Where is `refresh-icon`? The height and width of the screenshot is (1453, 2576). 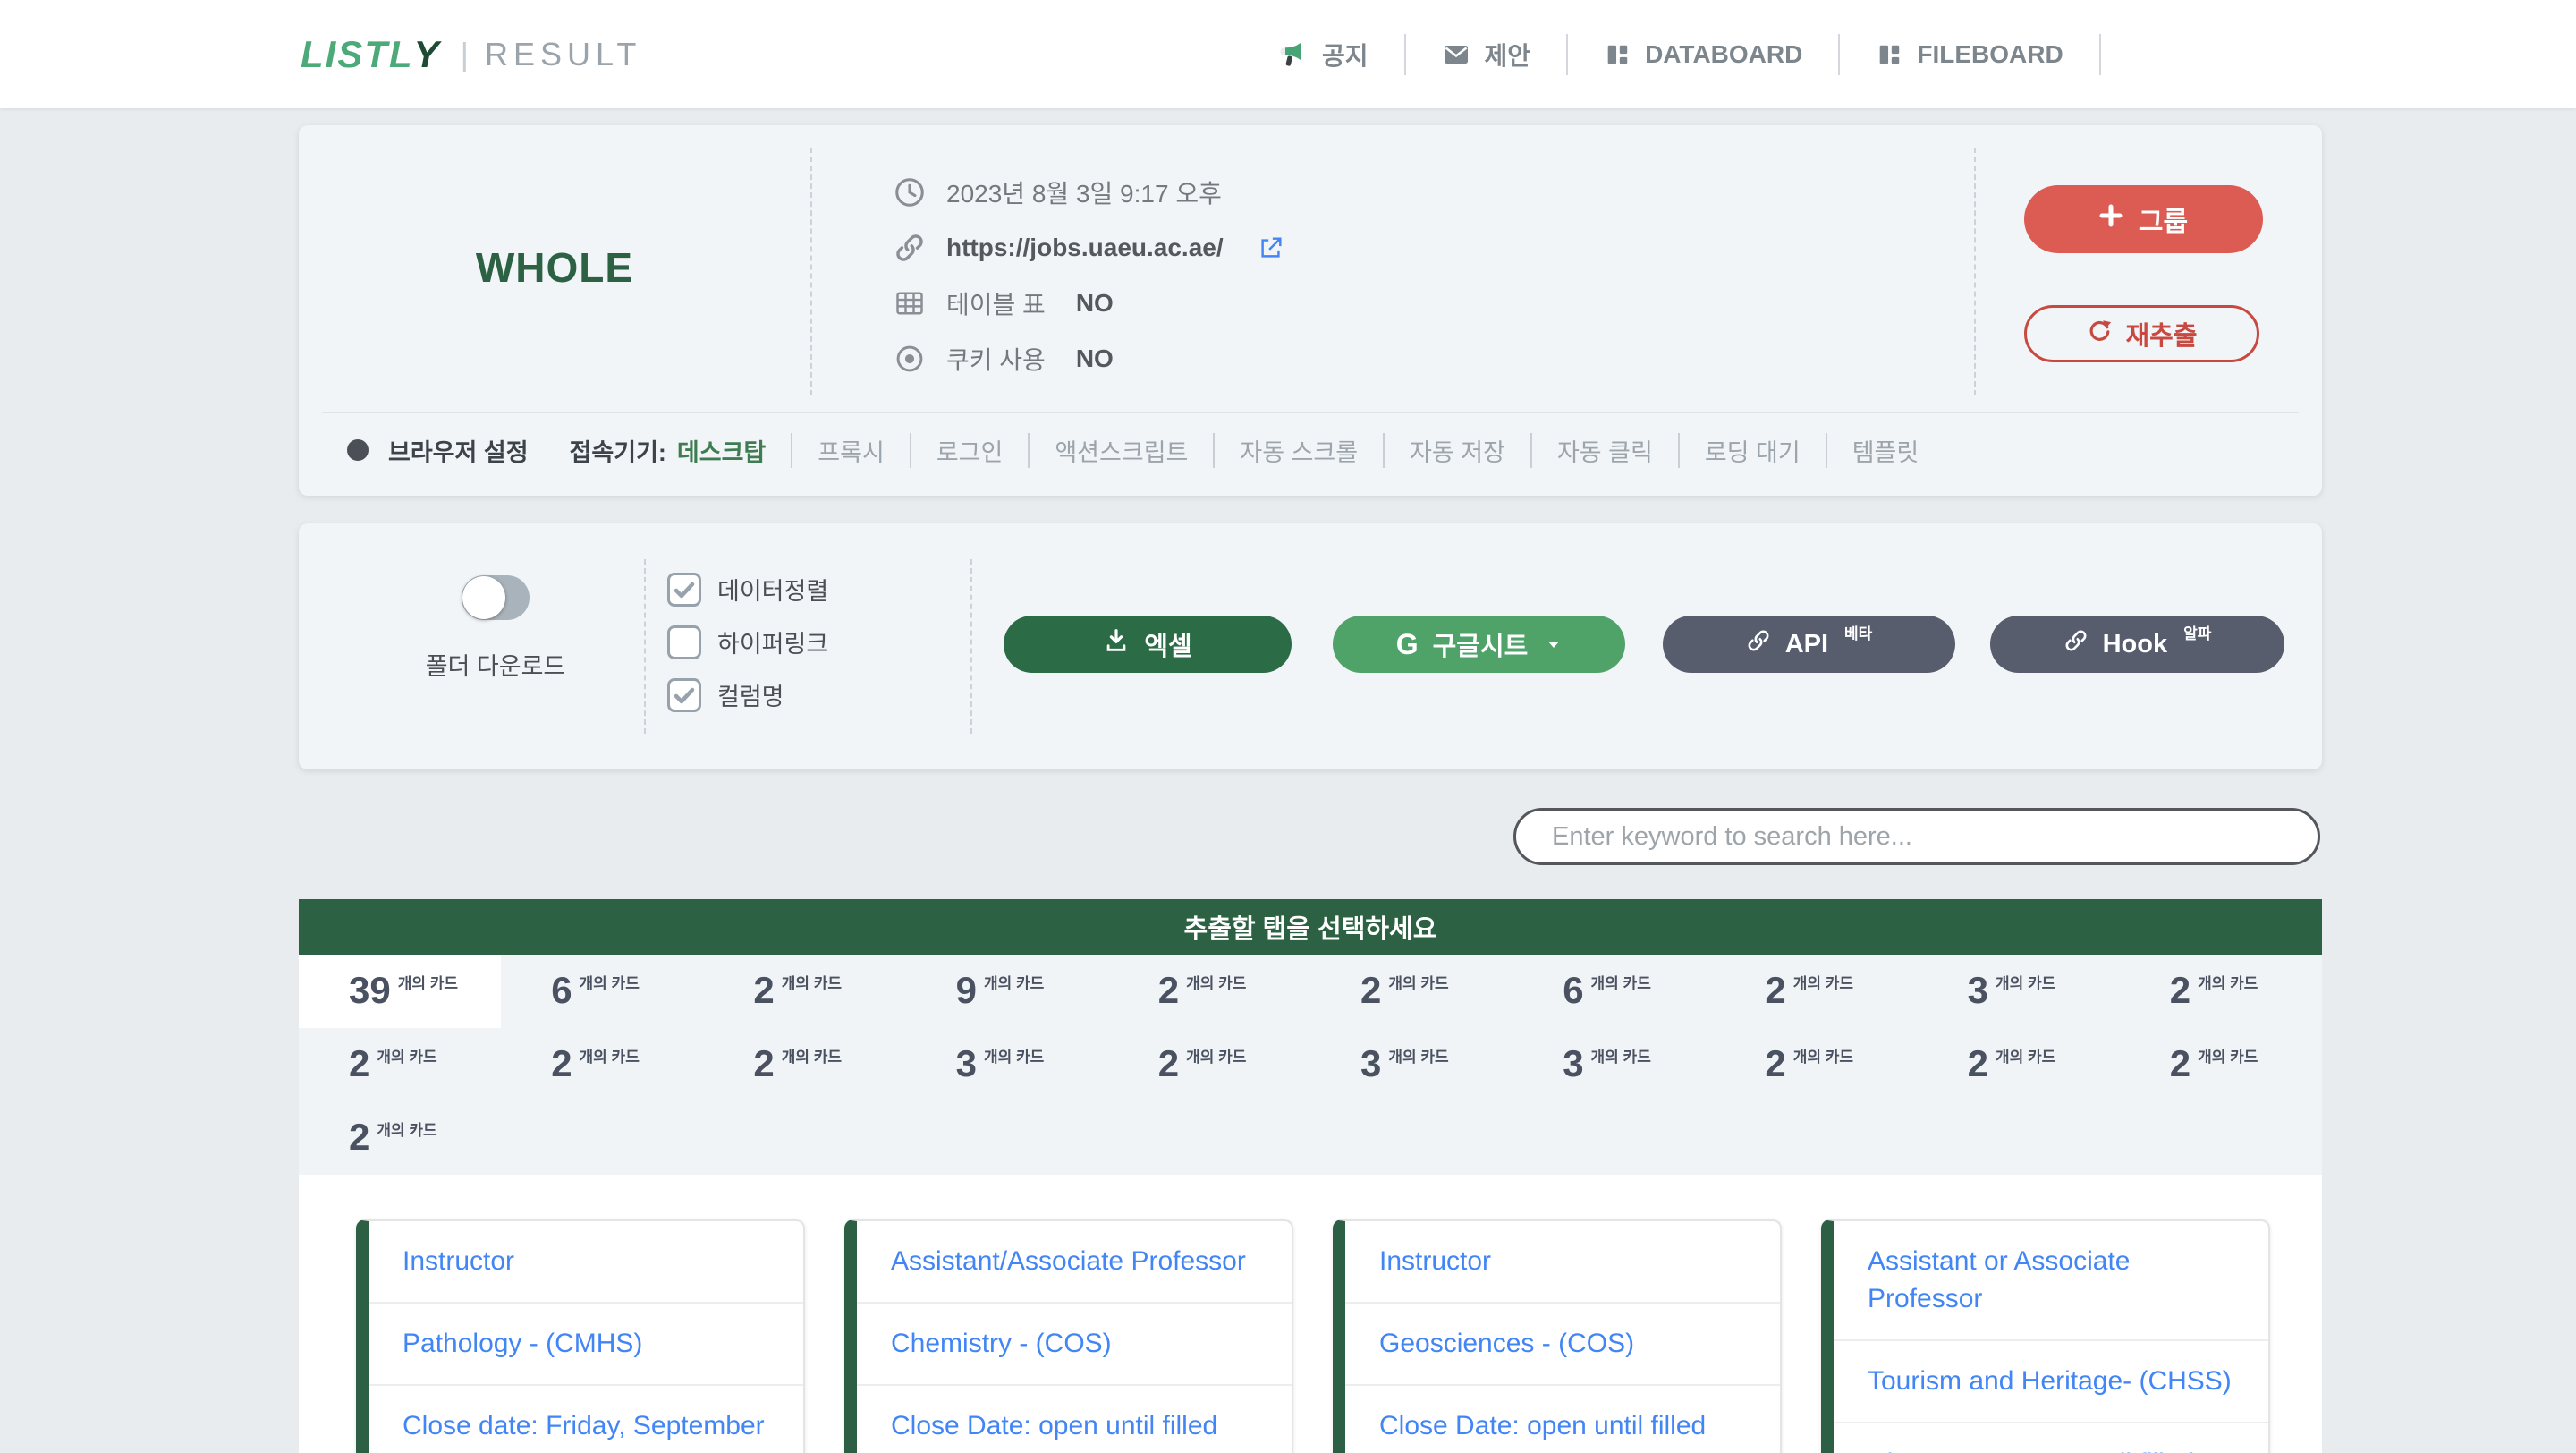
refresh-icon is located at coordinates (2099, 334).